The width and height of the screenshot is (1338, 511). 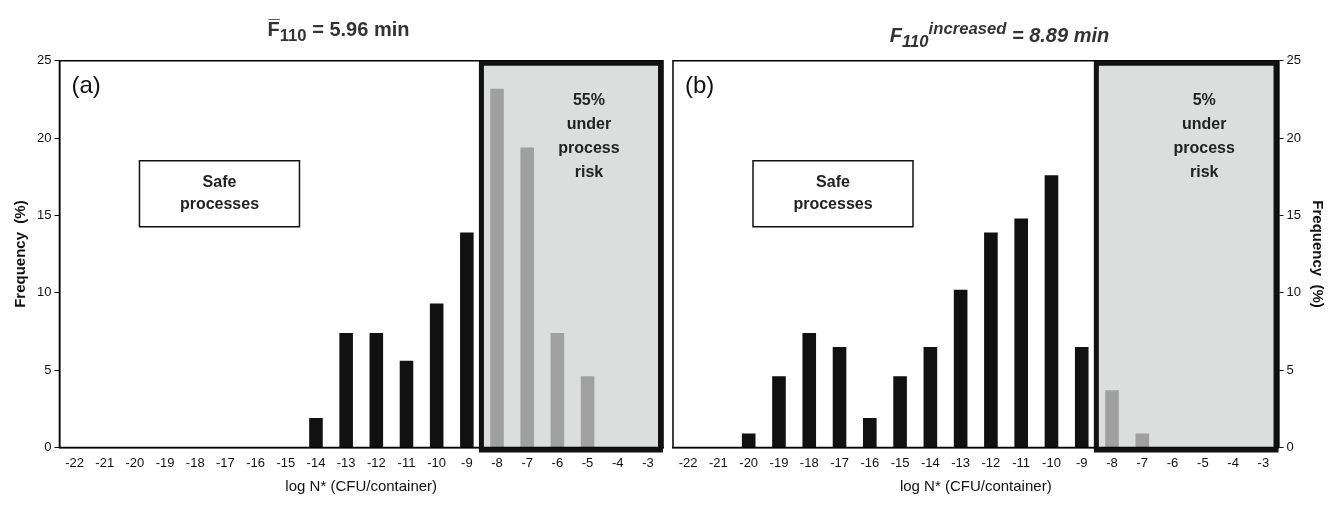 What do you see at coordinates (589, 136) in the screenshot?
I see `band-label: 55% under process risk` at bounding box center [589, 136].